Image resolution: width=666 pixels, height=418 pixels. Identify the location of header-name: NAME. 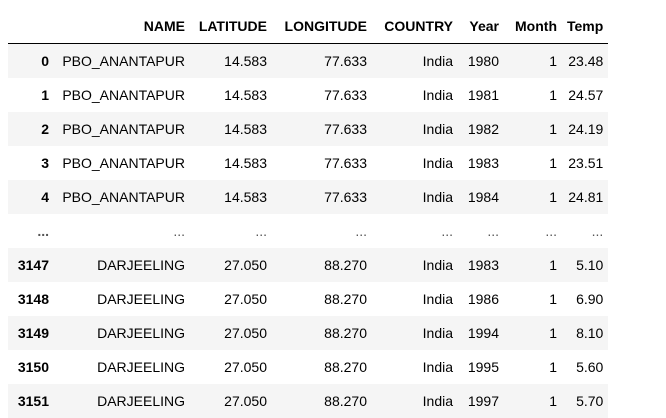
(122, 27).